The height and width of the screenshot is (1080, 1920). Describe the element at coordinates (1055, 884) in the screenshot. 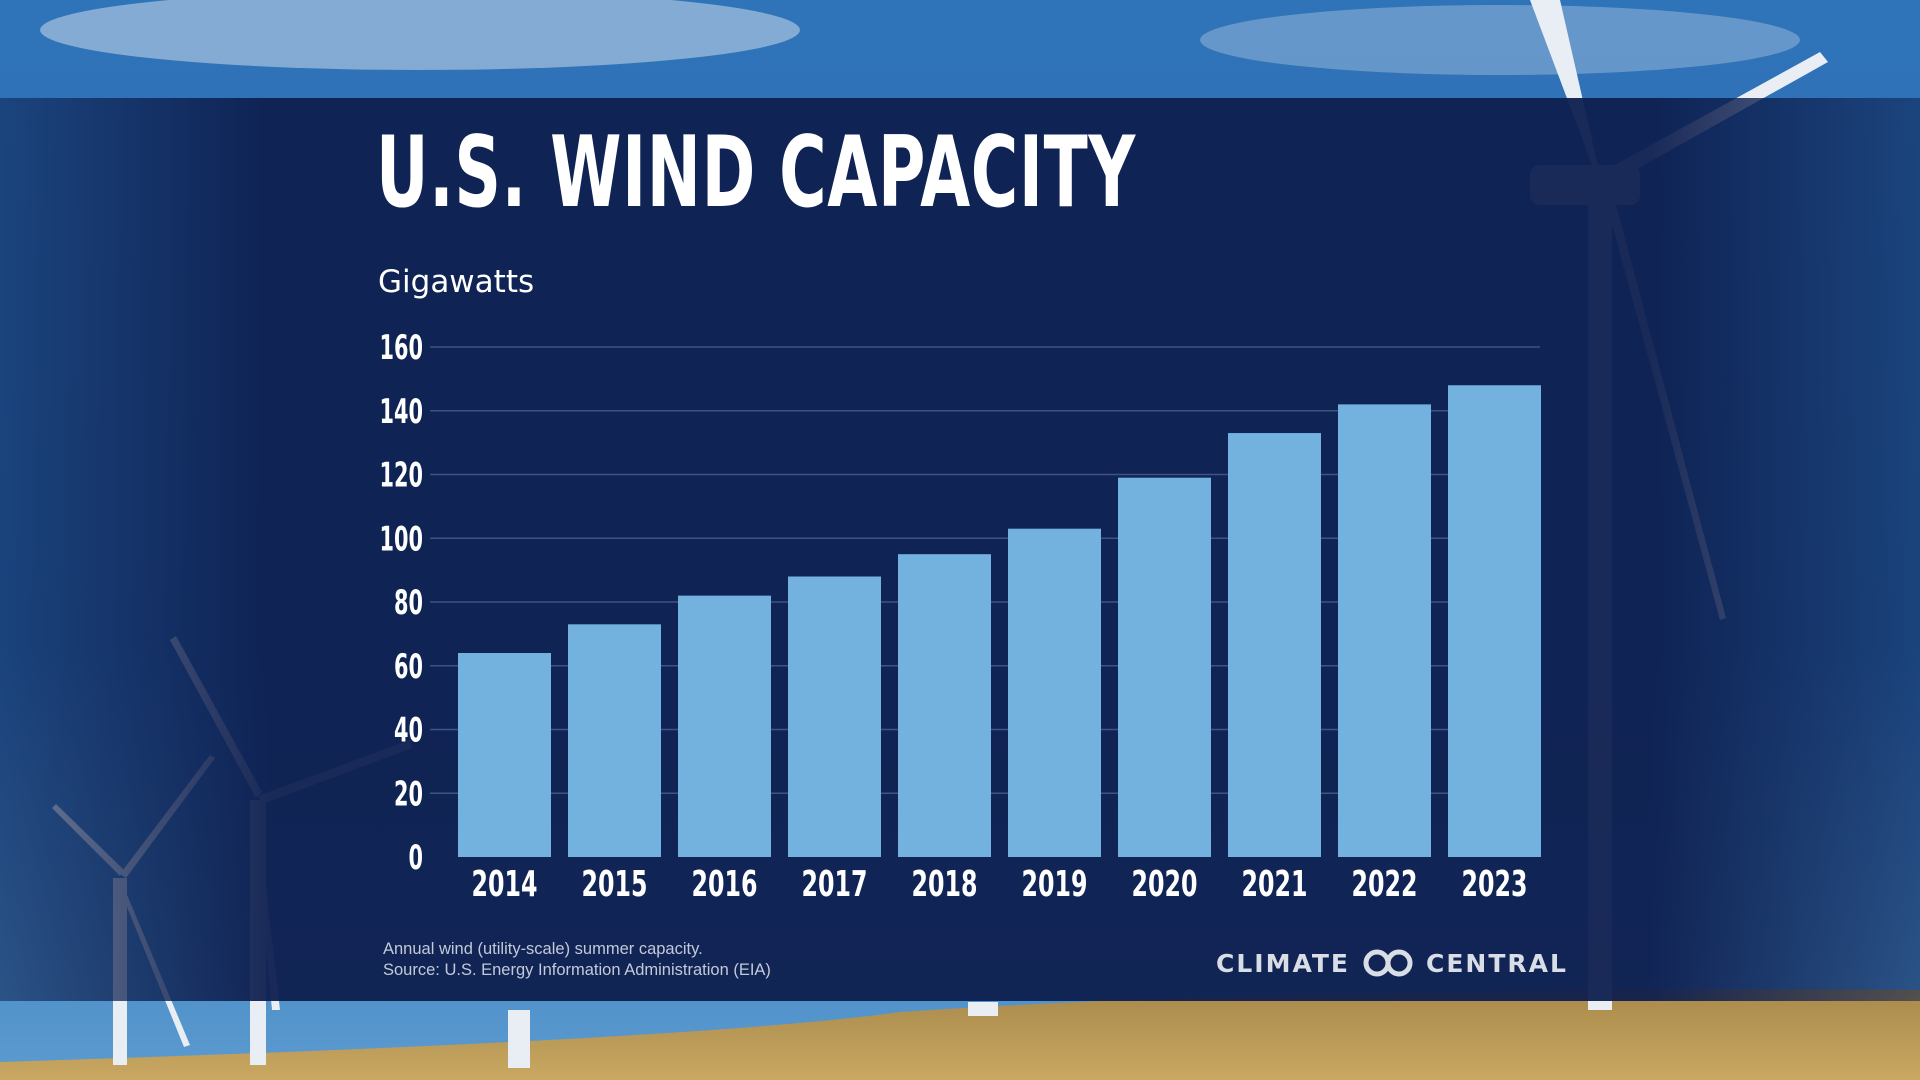

I see `x-tick-label: 2019` at that location.